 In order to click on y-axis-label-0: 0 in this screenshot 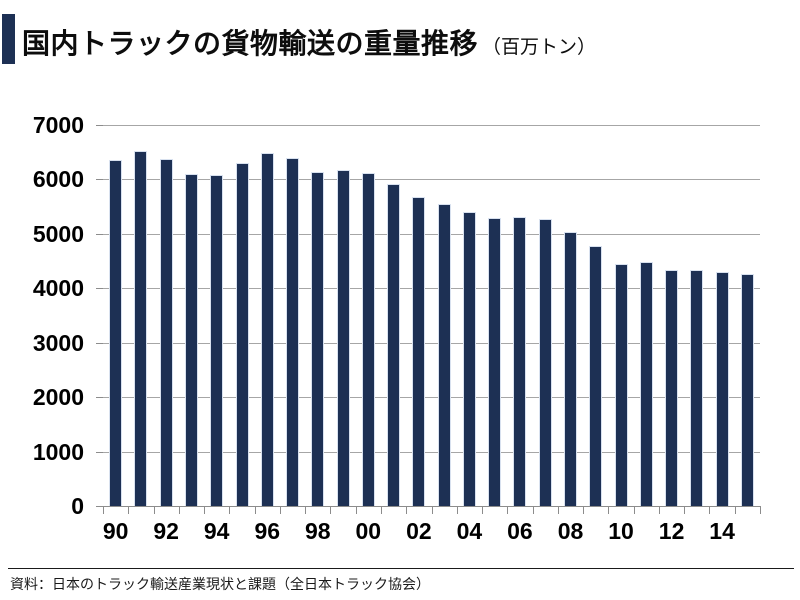, I will do `click(77, 506)`.